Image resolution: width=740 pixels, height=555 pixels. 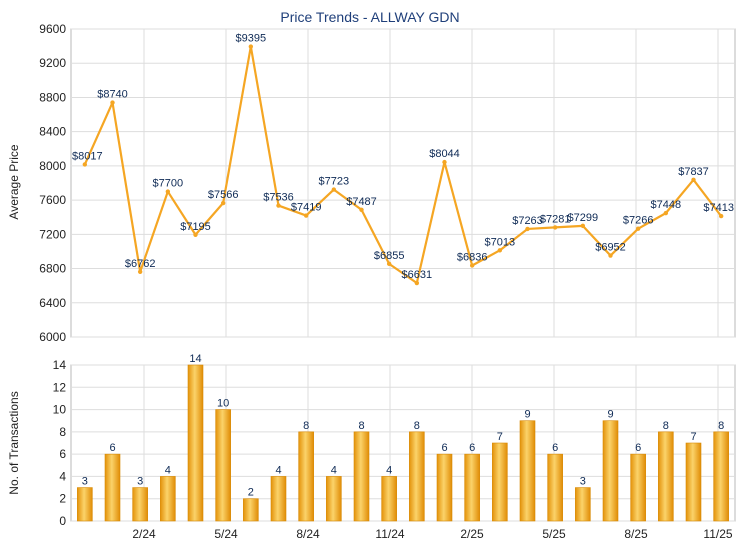 I want to click on price-data-label: $6952, so click(x=610, y=248).